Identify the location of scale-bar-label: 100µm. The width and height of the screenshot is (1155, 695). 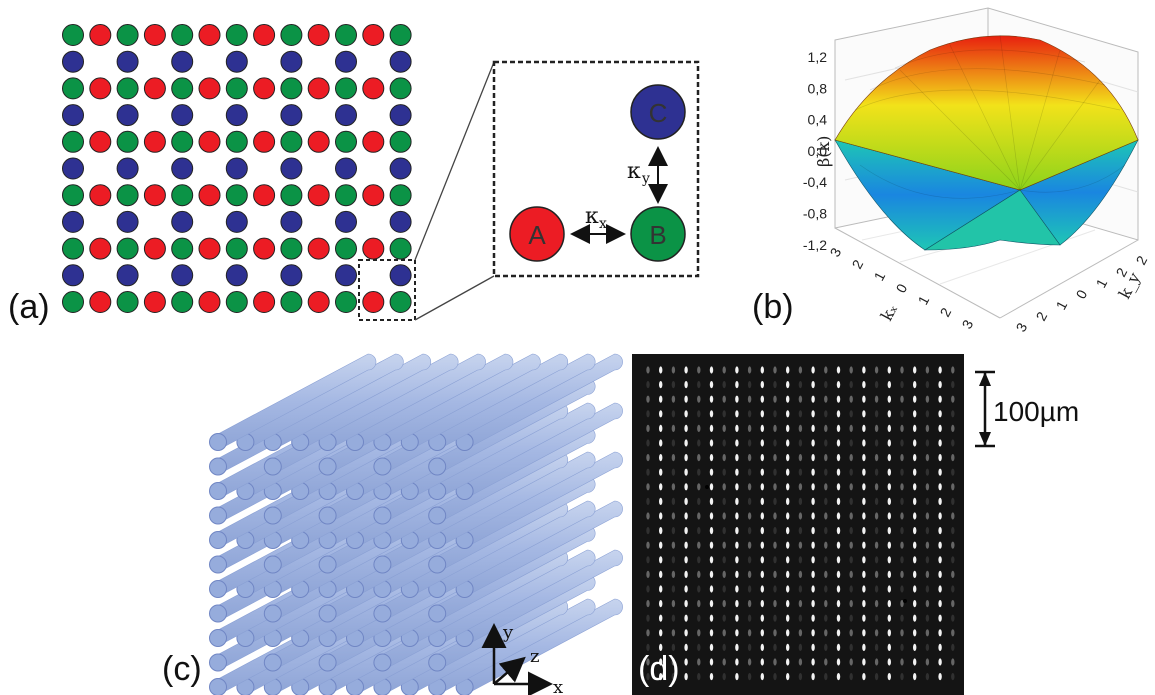
(1036, 411).